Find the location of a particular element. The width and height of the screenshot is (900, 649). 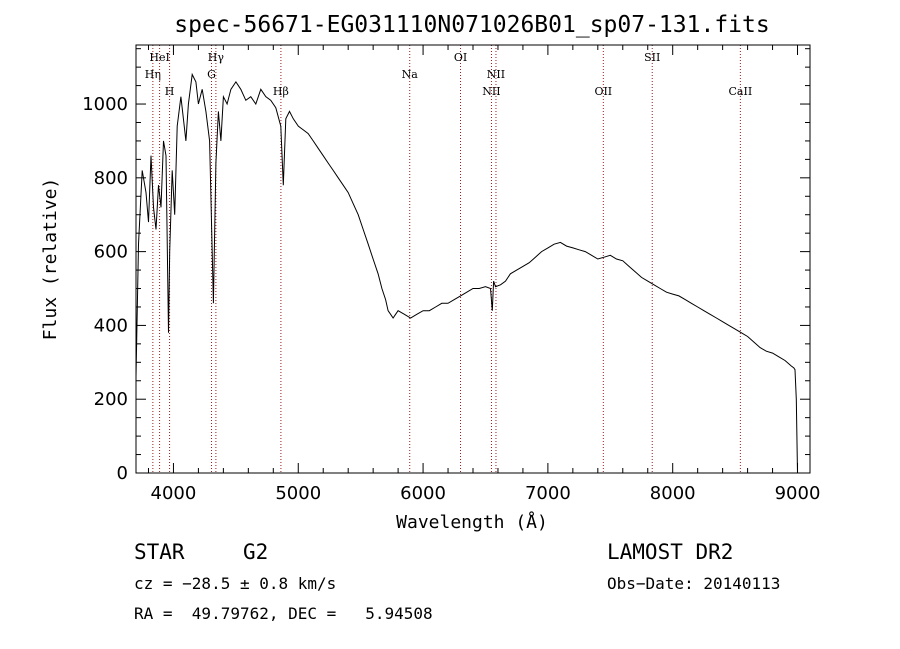

observation-date: Obs−Date: 20140113 is located at coordinates (694, 583).